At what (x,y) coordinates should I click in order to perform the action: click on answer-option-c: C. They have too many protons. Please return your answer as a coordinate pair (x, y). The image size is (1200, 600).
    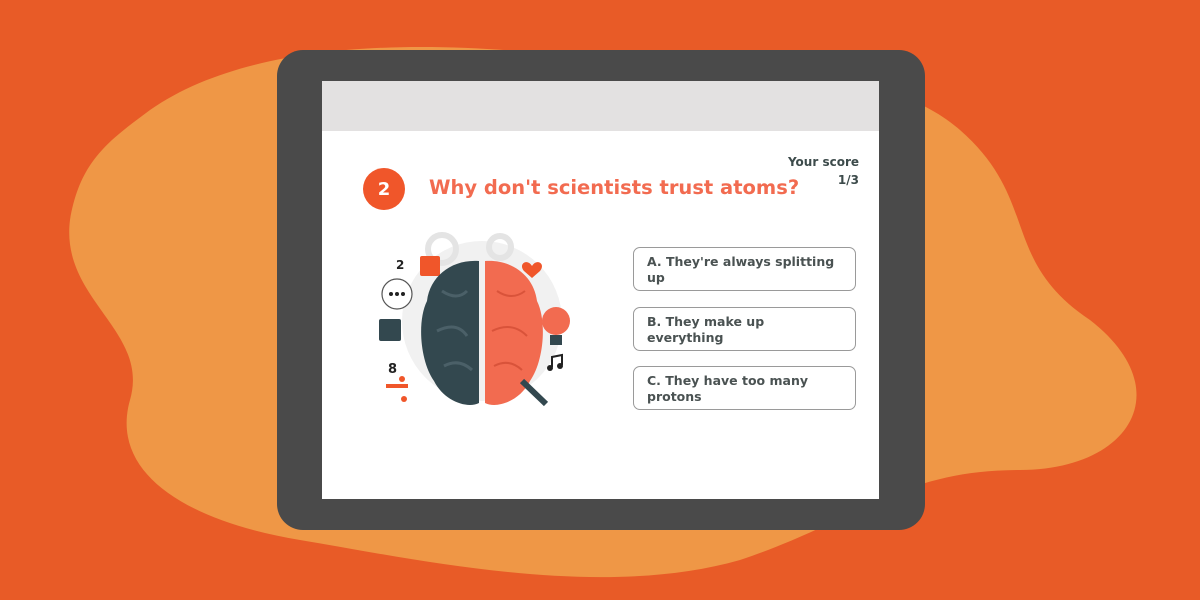
    Looking at the image, I should click on (744, 388).